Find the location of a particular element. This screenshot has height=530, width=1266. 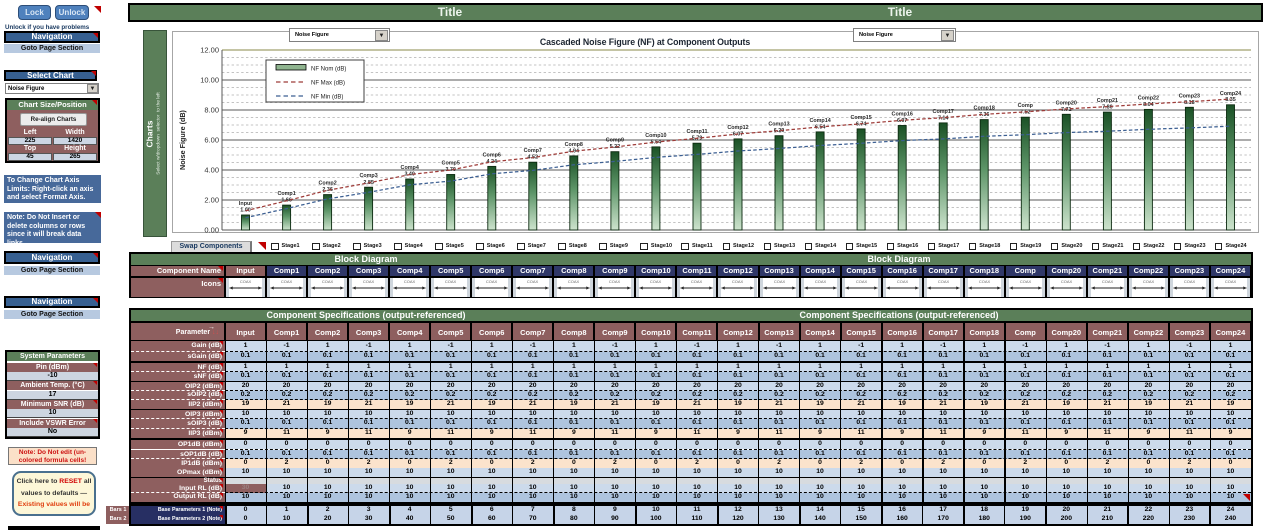

svg-text: 10.00 is located at coordinates (209, 80).